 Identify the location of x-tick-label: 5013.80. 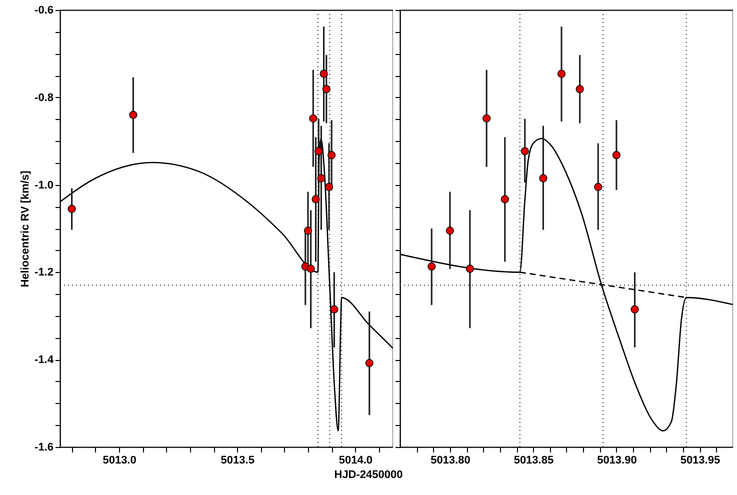
(450, 460).